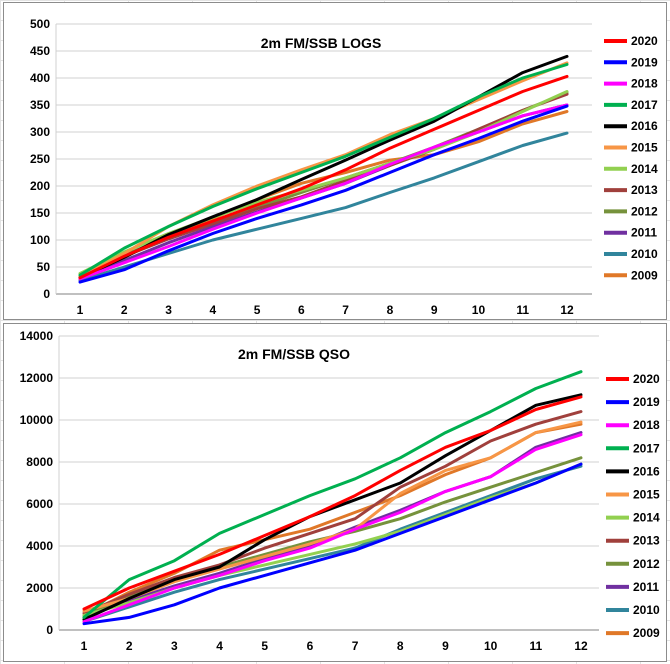  Describe the element at coordinates (491, 646) in the screenshot. I see `chart2-x-tick-label: 10` at that location.